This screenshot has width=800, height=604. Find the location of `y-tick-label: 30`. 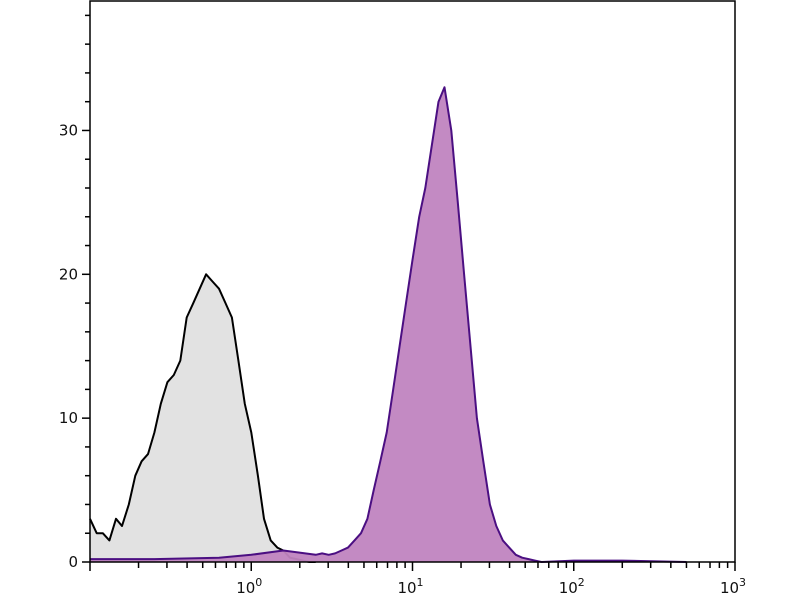

y-tick-label: 30 is located at coordinates (68, 130).